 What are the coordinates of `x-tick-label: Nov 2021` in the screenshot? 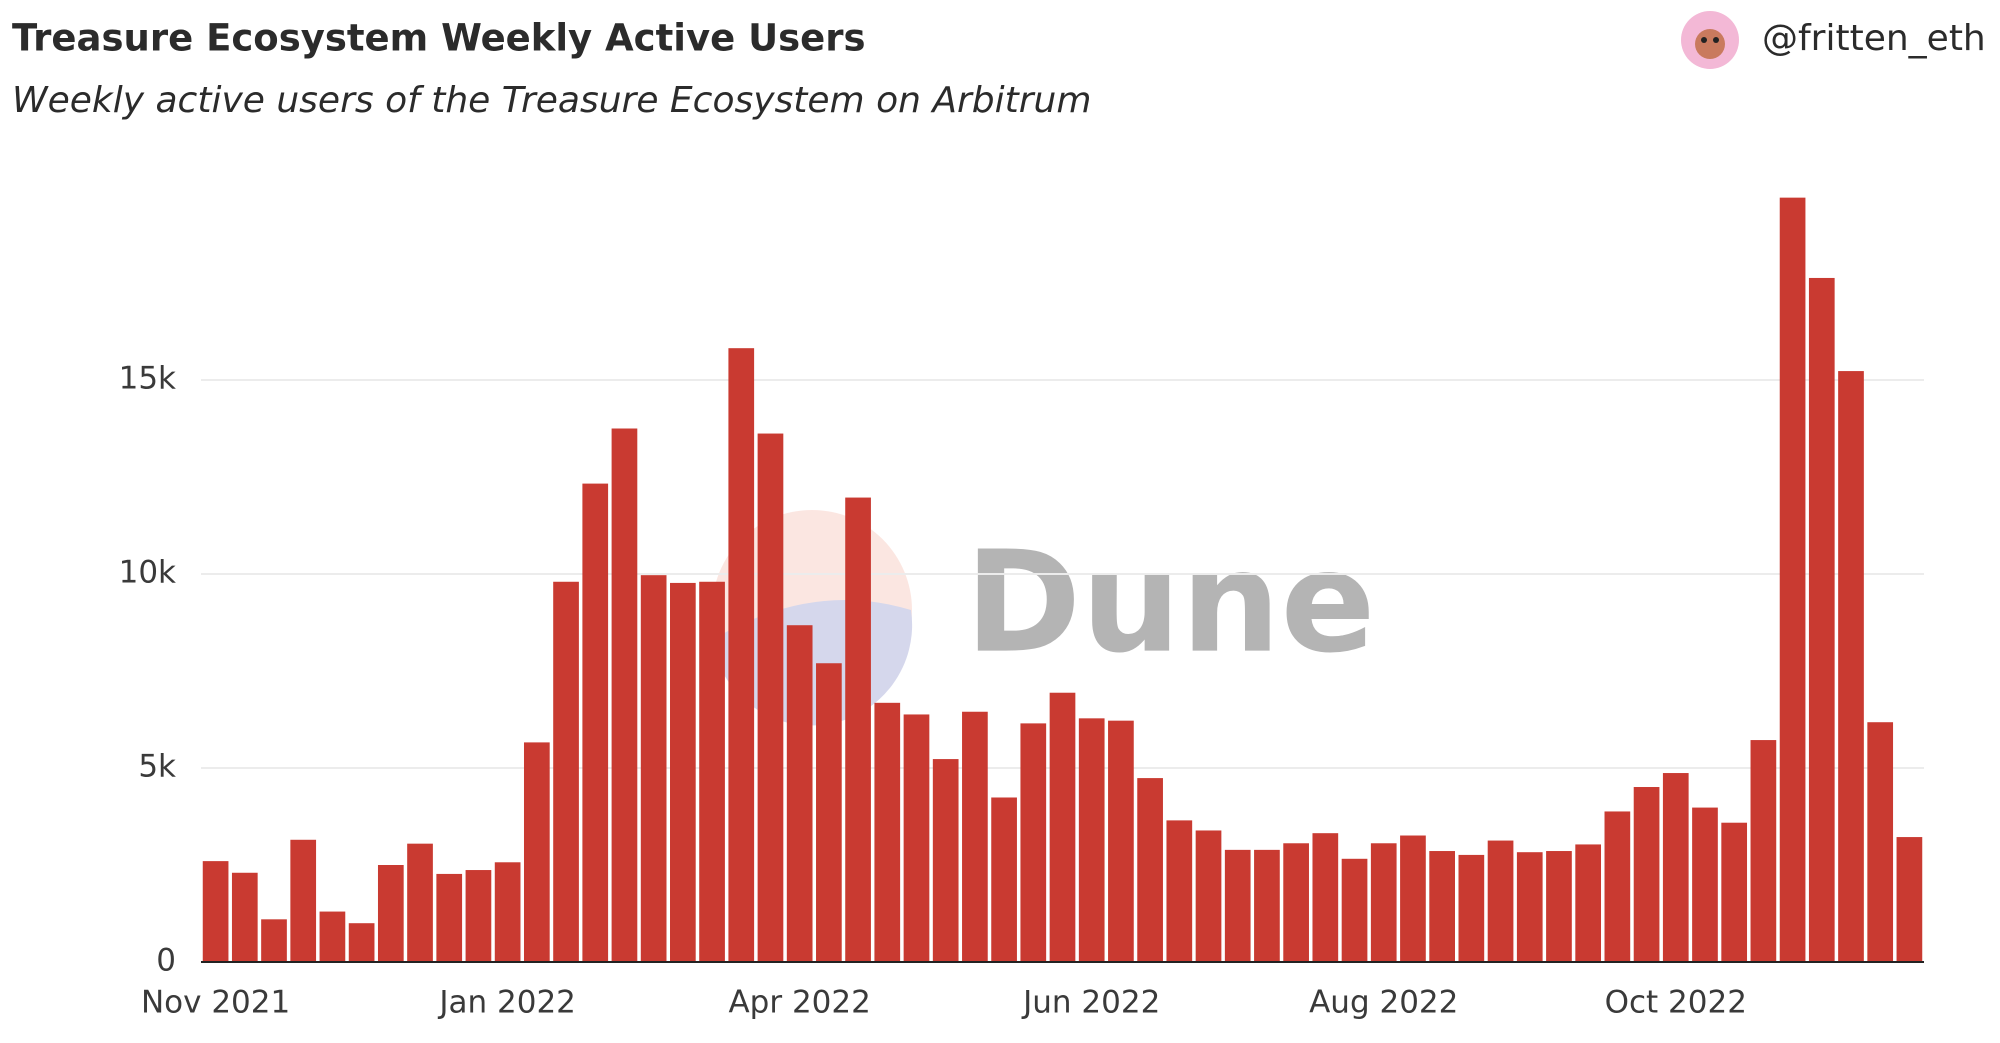 It's located at (215, 1003).